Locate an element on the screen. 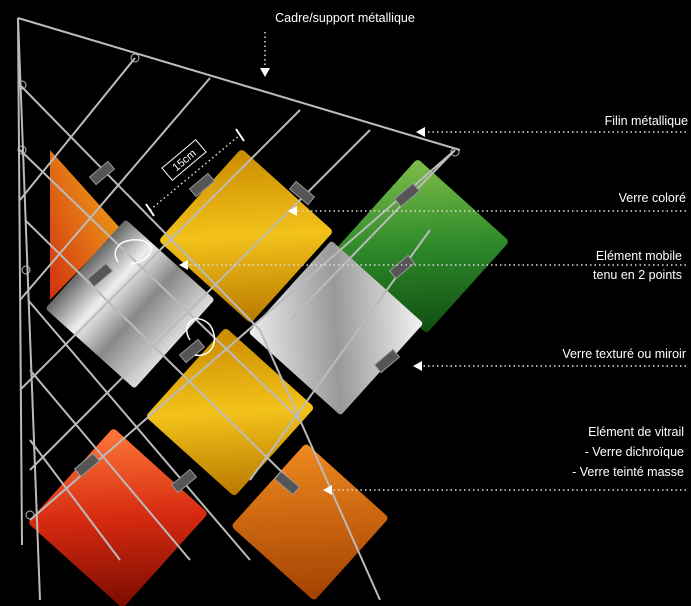 This screenshot has height=606, width=691. glass-red is located at coordinates (118, 517).